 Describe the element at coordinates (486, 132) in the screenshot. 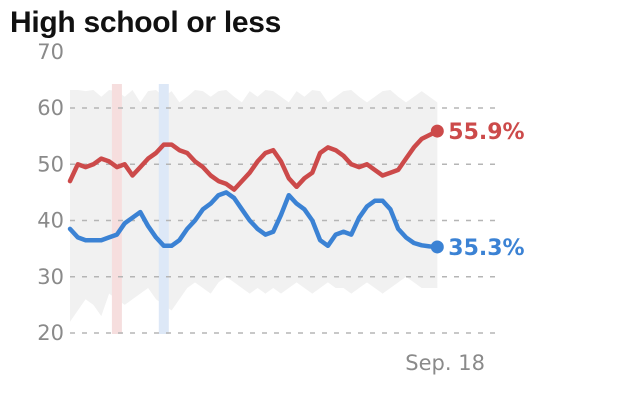

I see `series-end-label: 55.9%` at that location.